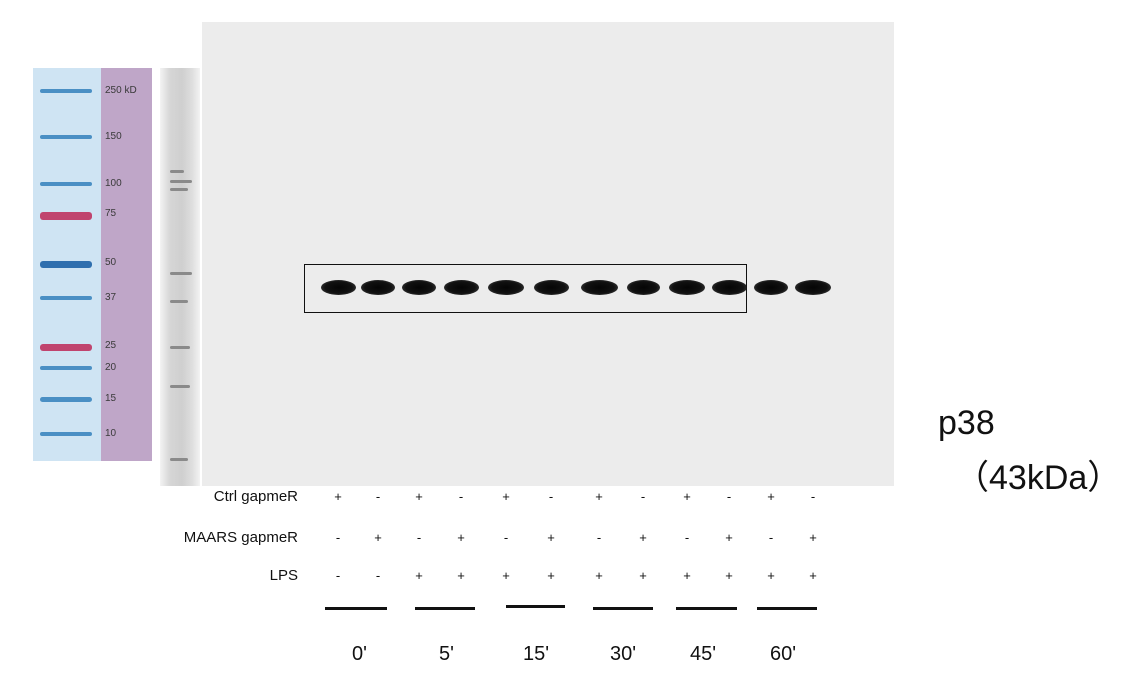  Describe the element at coordinates (111, 297) in the screenshot. I see `ladder-label: 37` at that location.